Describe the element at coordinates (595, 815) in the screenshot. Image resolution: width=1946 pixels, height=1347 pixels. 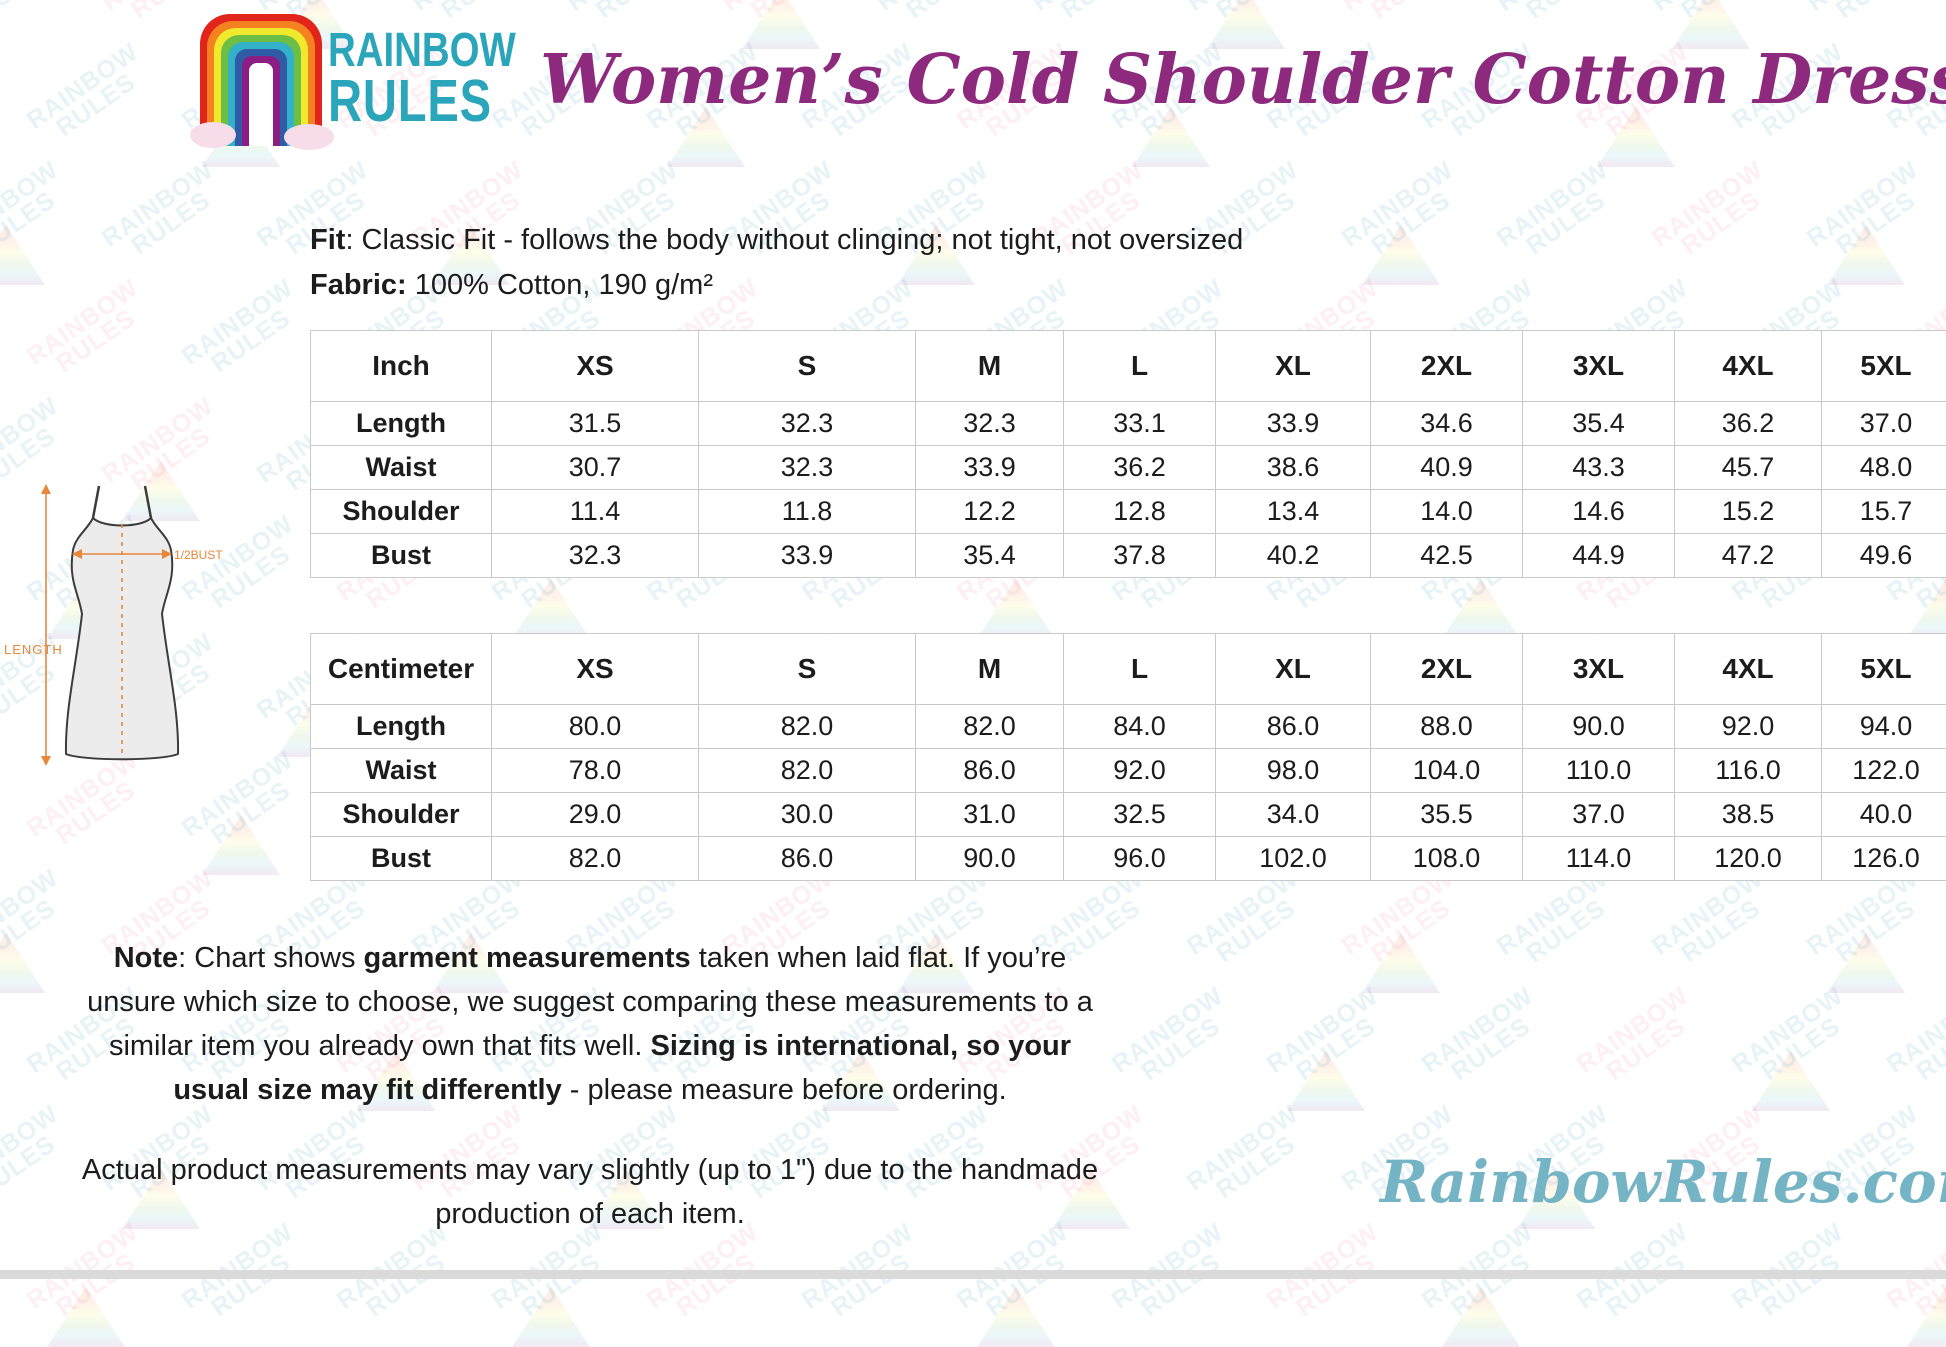
I see `measurement-value-cell: 29.0` at that location.